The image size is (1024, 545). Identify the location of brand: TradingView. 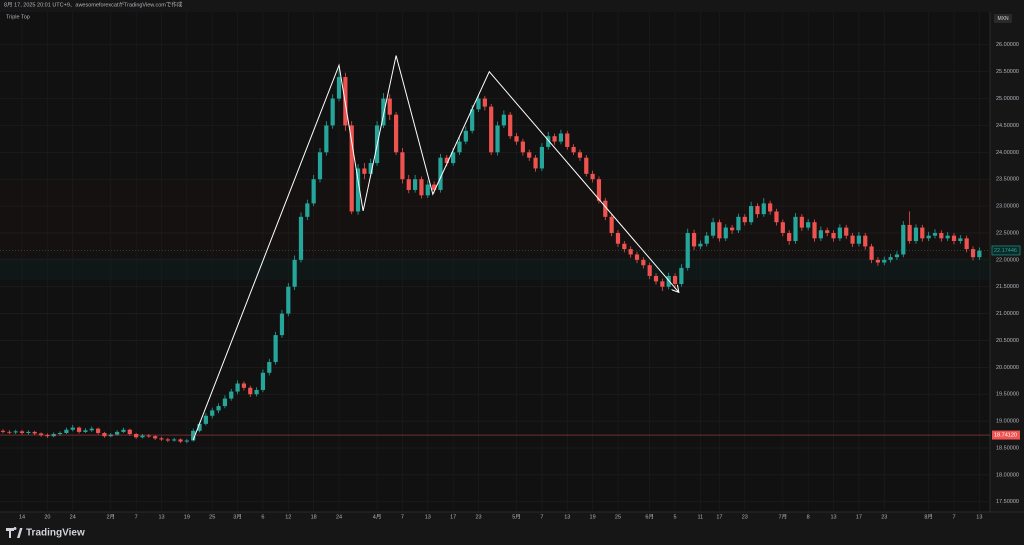
(45, 533).